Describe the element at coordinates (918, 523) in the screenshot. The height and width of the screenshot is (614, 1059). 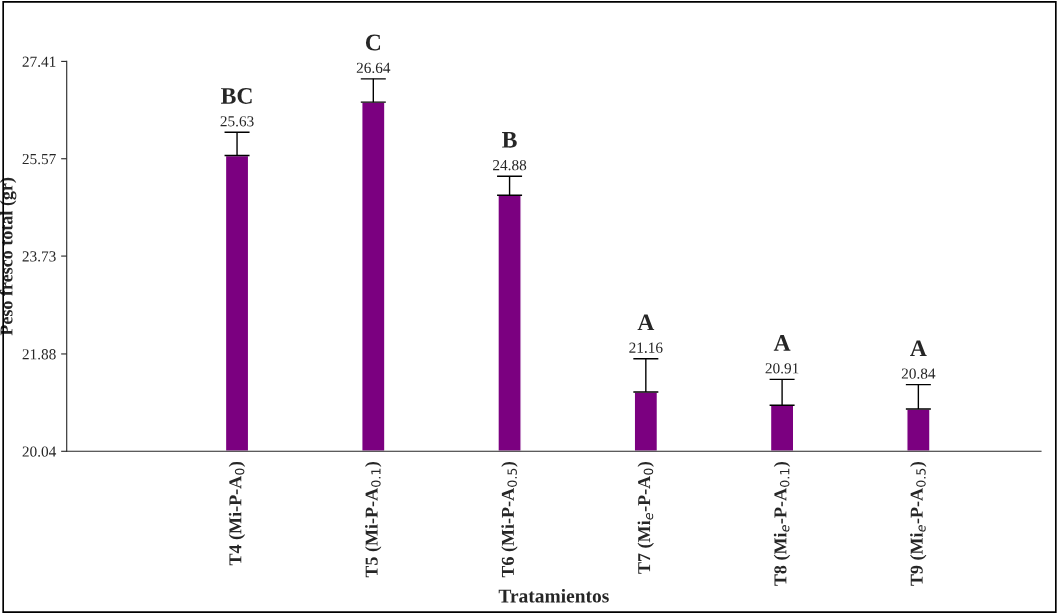
I see `x-tick-label: T9 (Mi$_{e}$-P-A$_{0.5}$)` at that location.